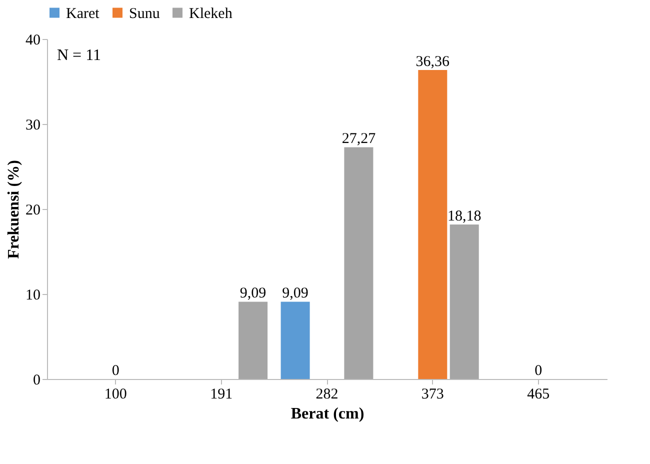 The height and width of the screenshot is (464, 650). Describe the element at coordinates (221, 394) in the screenshot. I see `x-tick-label: 191` at that location.